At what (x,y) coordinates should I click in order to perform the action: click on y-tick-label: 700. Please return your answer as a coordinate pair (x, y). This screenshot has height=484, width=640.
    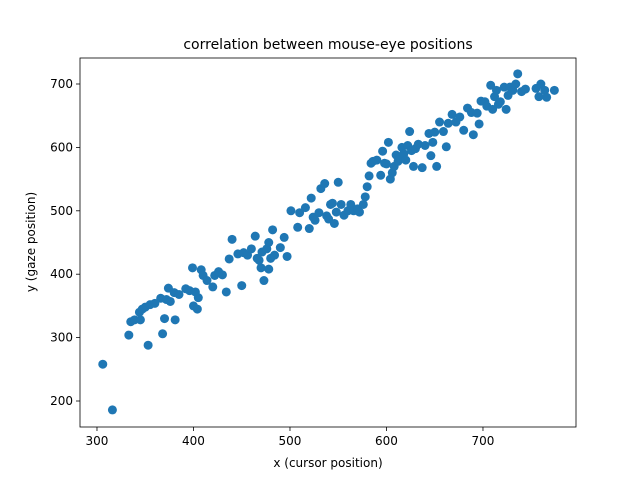
    Looking at the image, I should click on (61, 84).